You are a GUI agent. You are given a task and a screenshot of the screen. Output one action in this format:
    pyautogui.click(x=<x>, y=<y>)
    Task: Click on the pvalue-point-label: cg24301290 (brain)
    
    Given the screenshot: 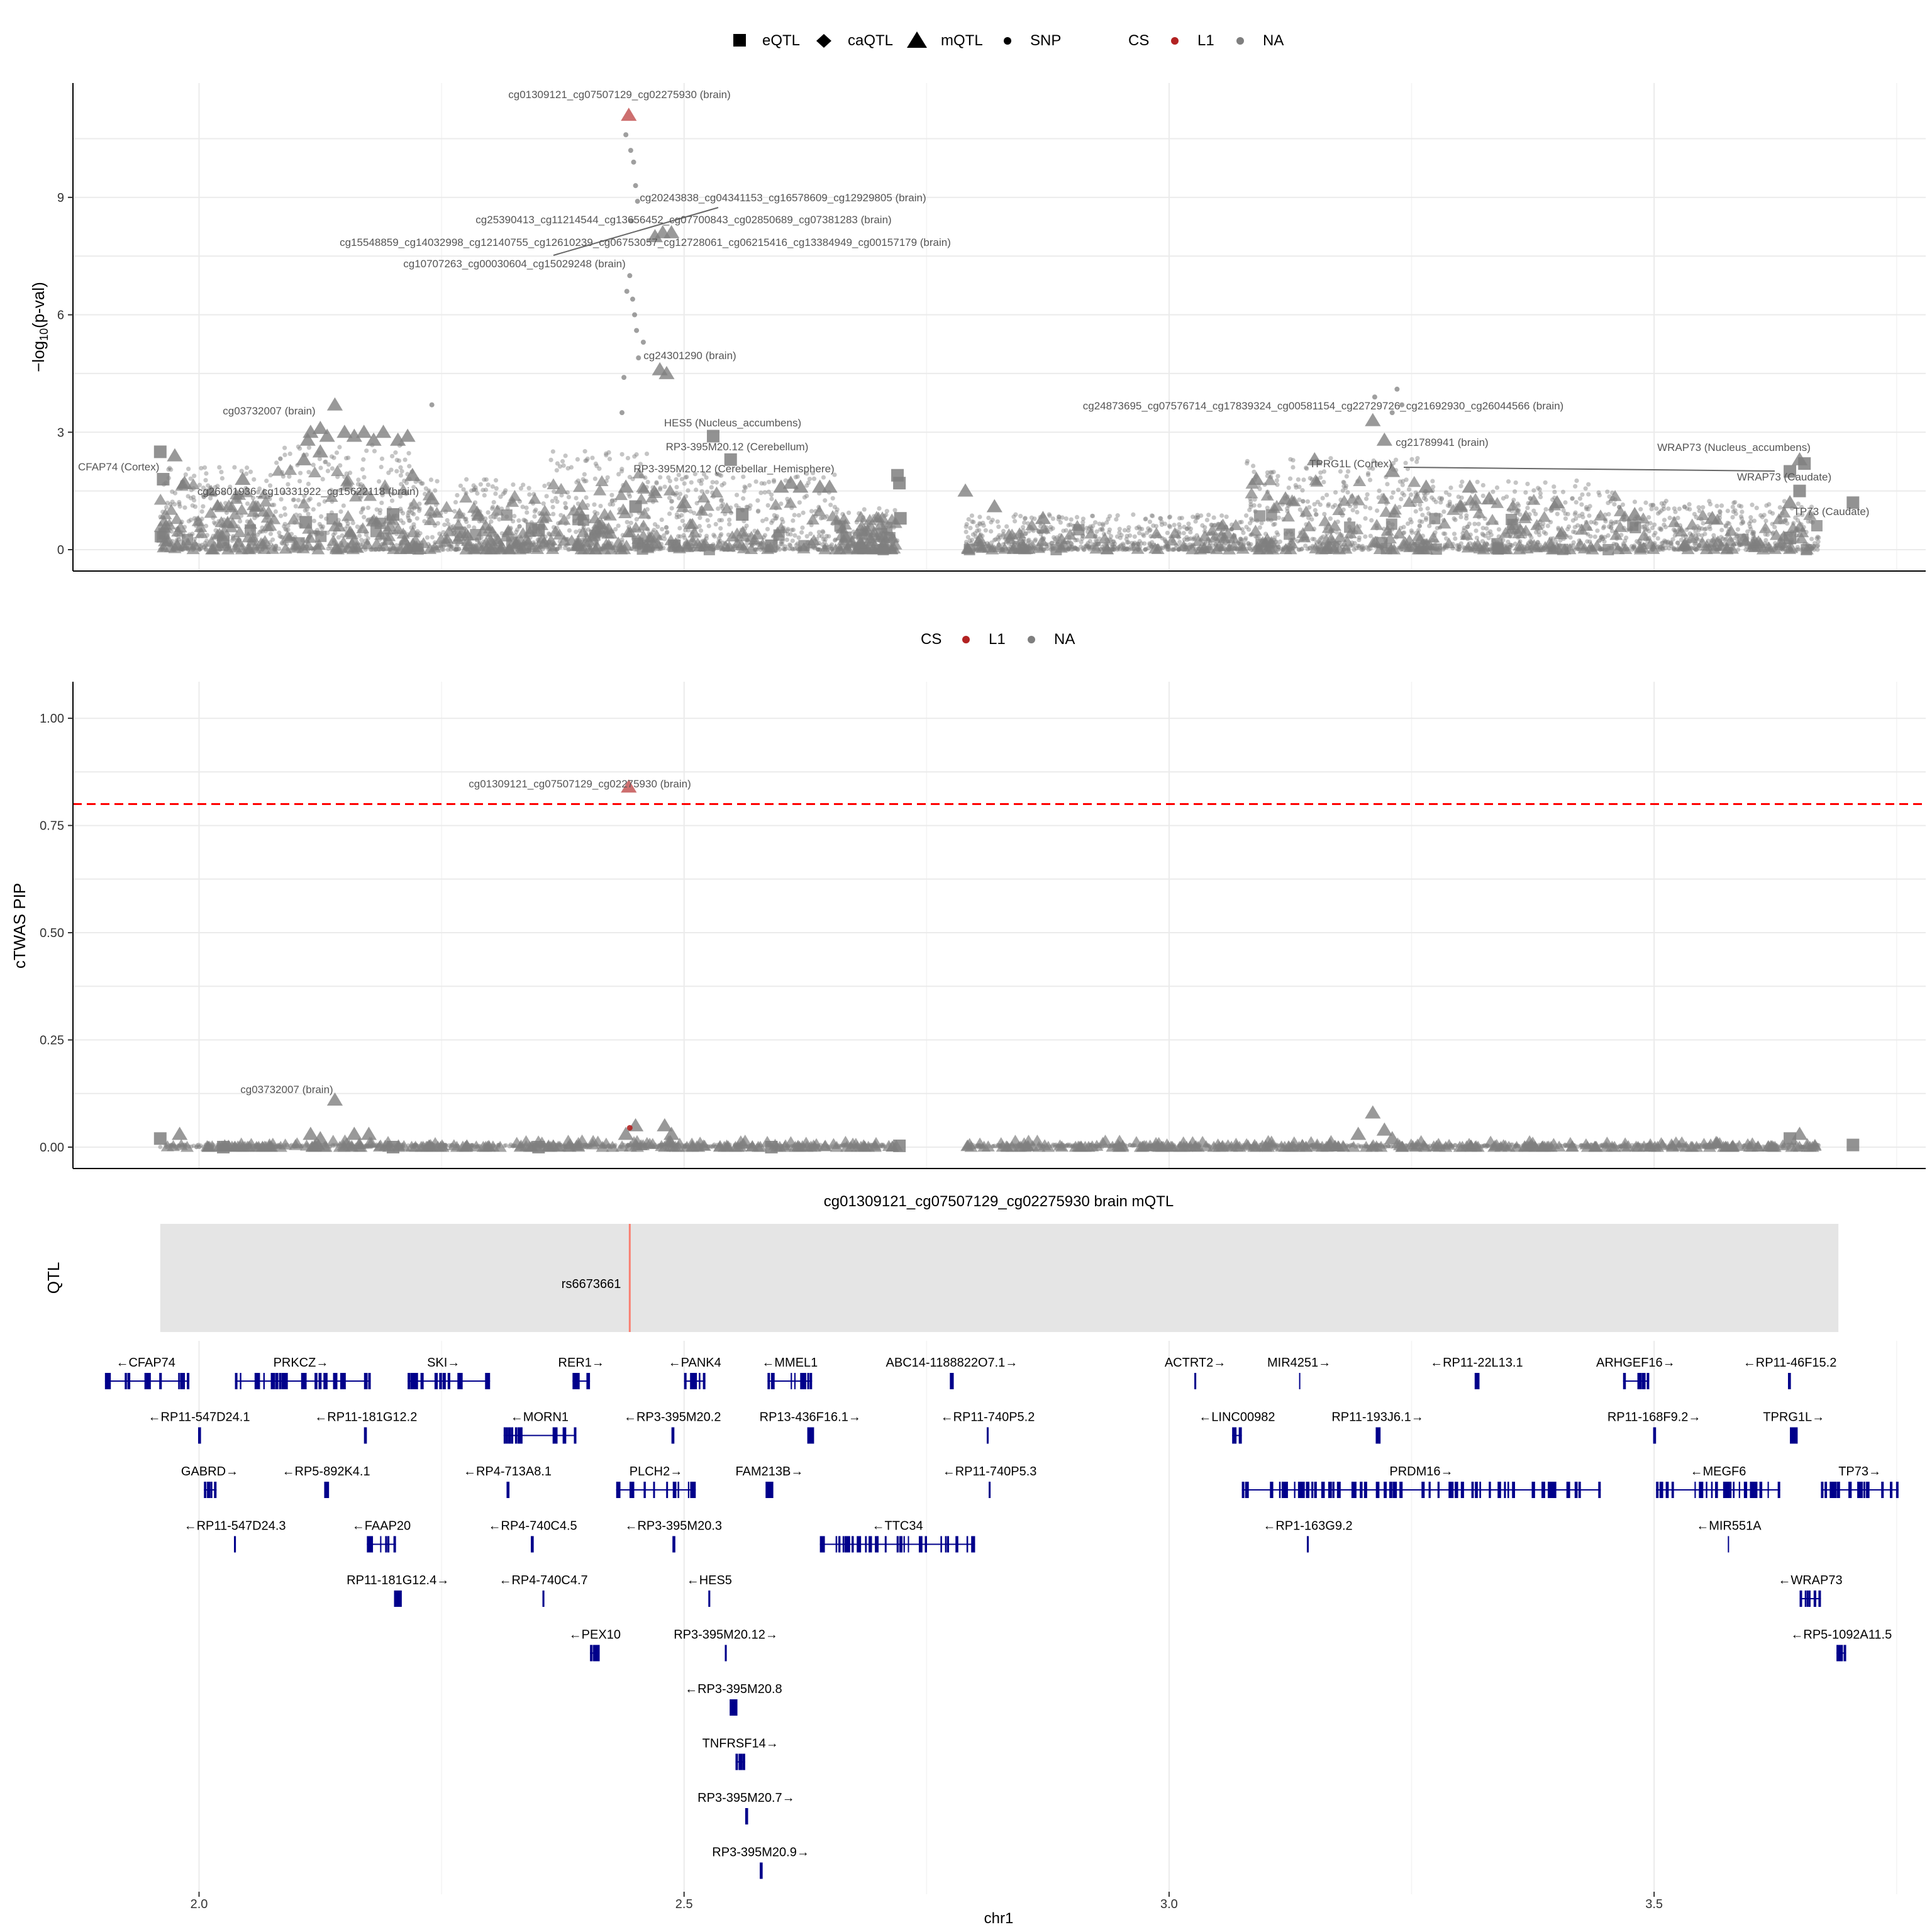 What is the action you would take?
    pyautogui.click(x=689, y=356)
    